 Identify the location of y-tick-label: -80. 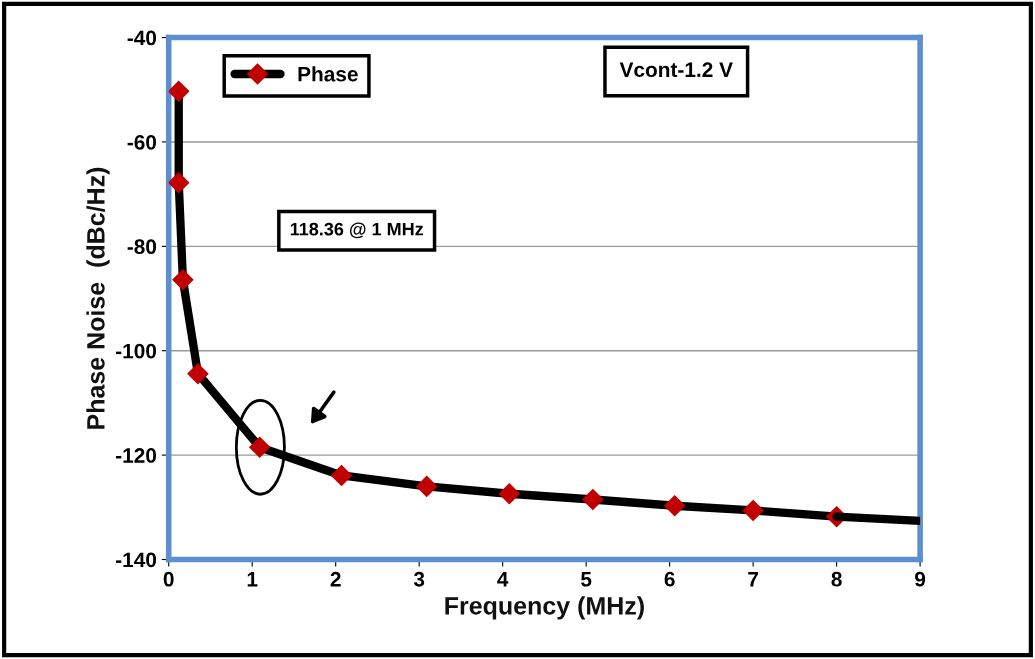
(142, 247).